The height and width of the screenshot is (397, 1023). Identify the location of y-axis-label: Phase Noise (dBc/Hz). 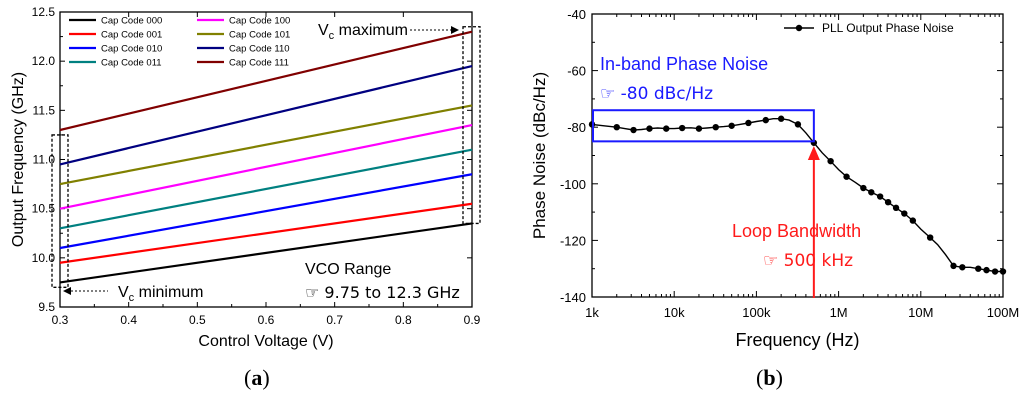
(539, 155).